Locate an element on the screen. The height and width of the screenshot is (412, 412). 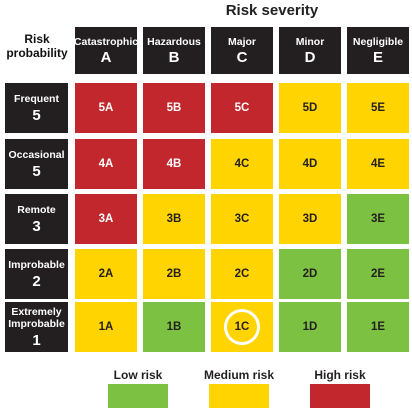
risk-cell-5b: 5B is located at coordinates (174, 108).